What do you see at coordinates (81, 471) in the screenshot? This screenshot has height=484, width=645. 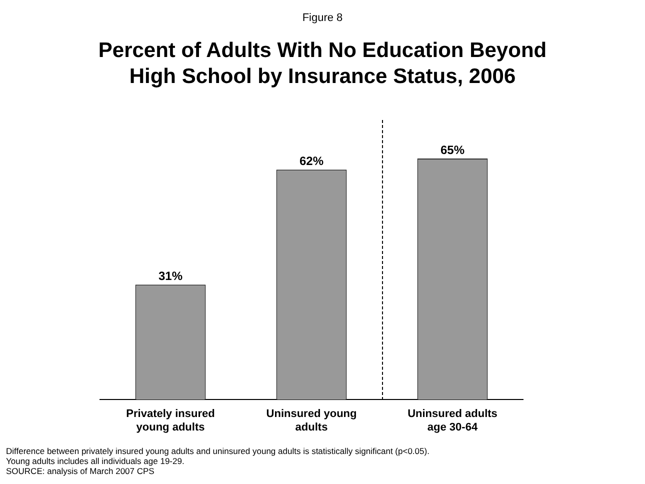 I see `source-note: SOURCE: analysis of March 2007 CPS` at bounding box center [81, 471].